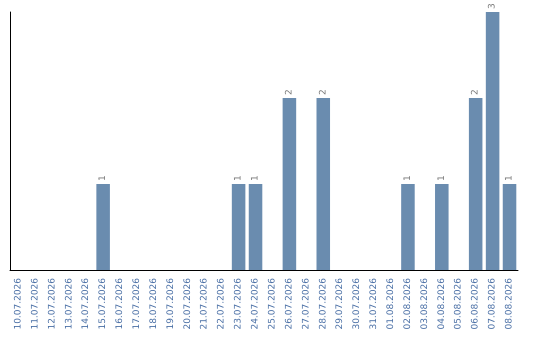 The height and width of the screenshot is (340, 540). I want to click on x-tick-label: 01.08.2026, so click(391, 304).